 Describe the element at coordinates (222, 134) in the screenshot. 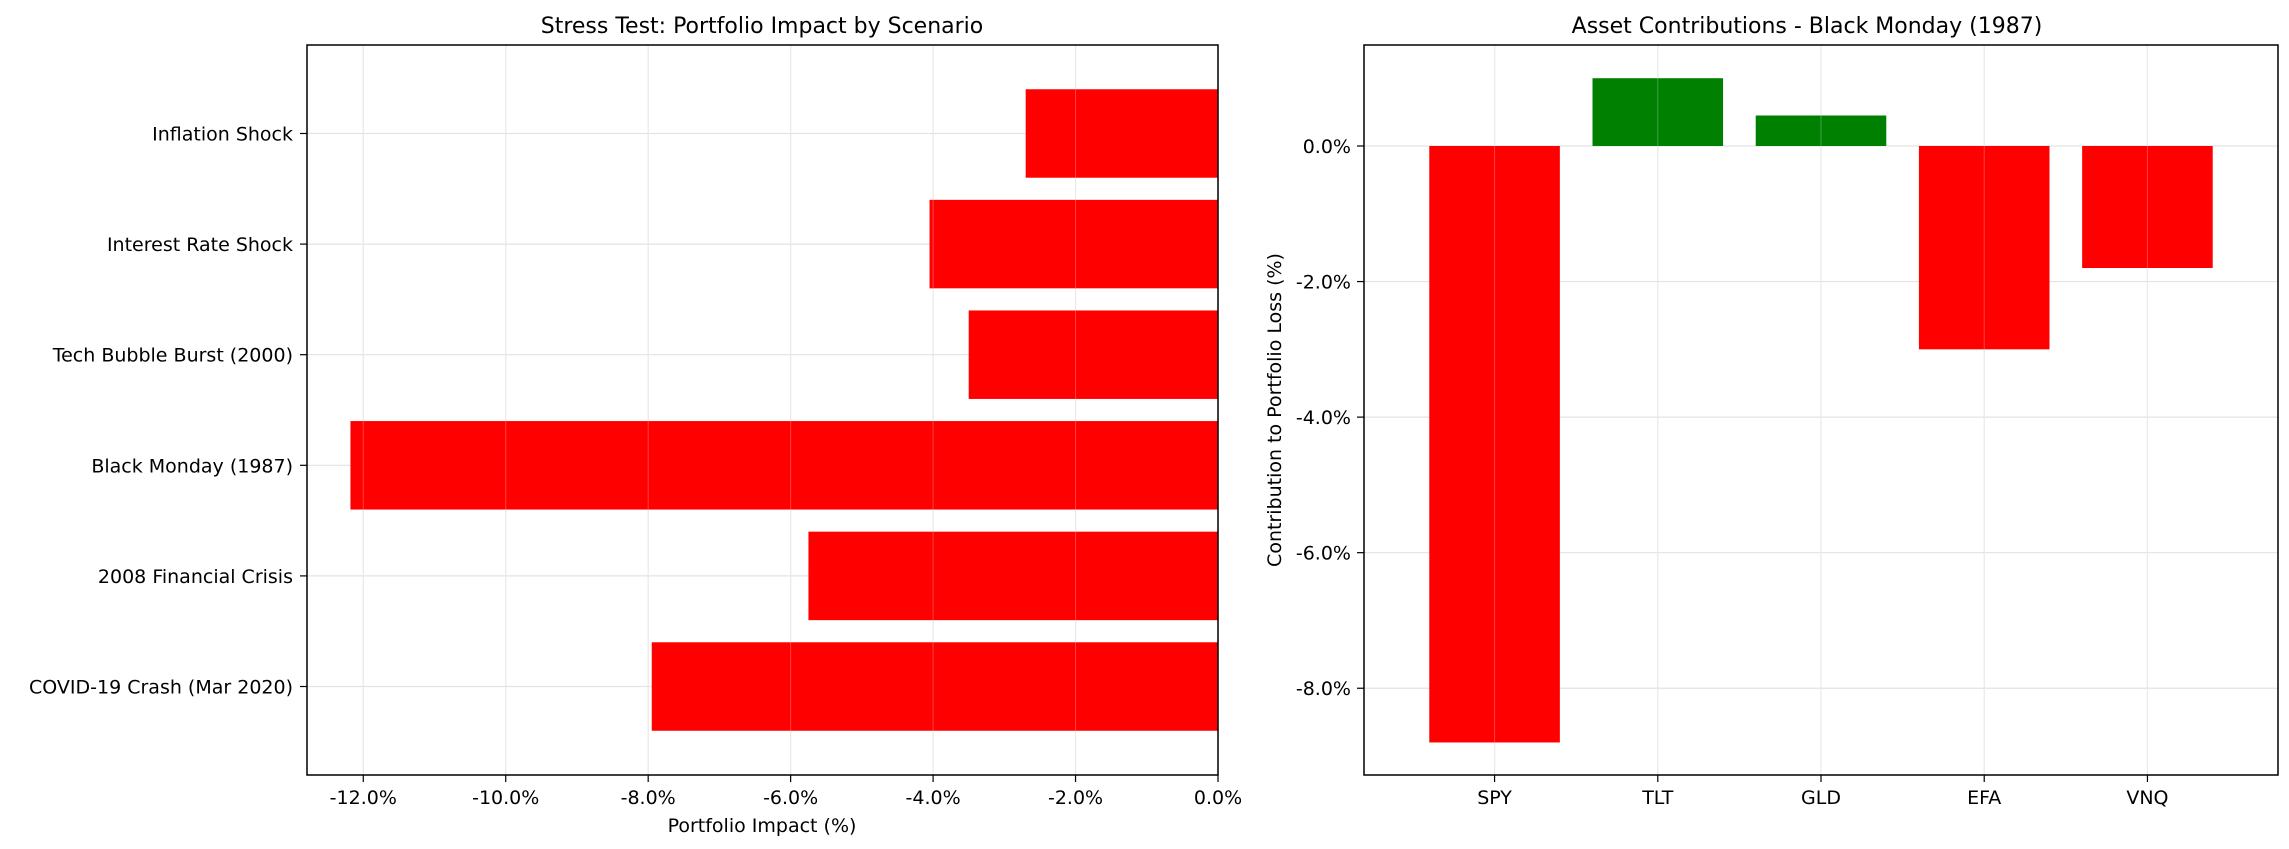

I see `category-label: Inflation Shock` at that location.